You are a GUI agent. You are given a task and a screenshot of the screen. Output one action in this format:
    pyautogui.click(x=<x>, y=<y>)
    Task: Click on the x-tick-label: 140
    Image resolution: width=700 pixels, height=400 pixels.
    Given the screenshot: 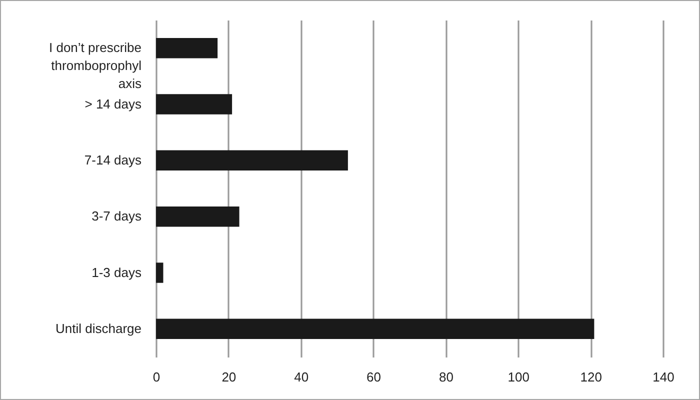 What is the action you would take?
    pyautogui.click(x=663, y=377)
    